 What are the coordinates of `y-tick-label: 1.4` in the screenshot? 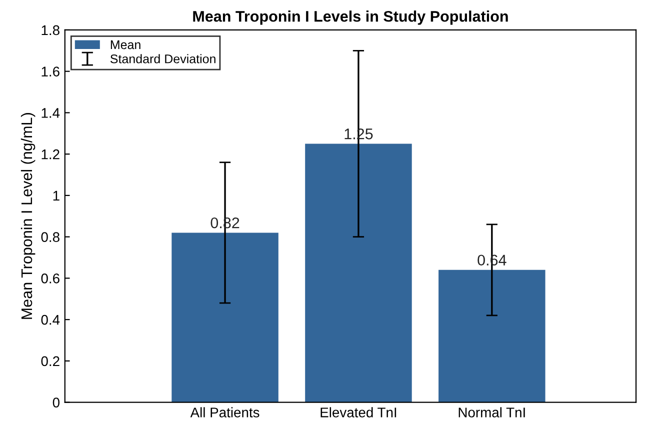 It's located at (51, 113).